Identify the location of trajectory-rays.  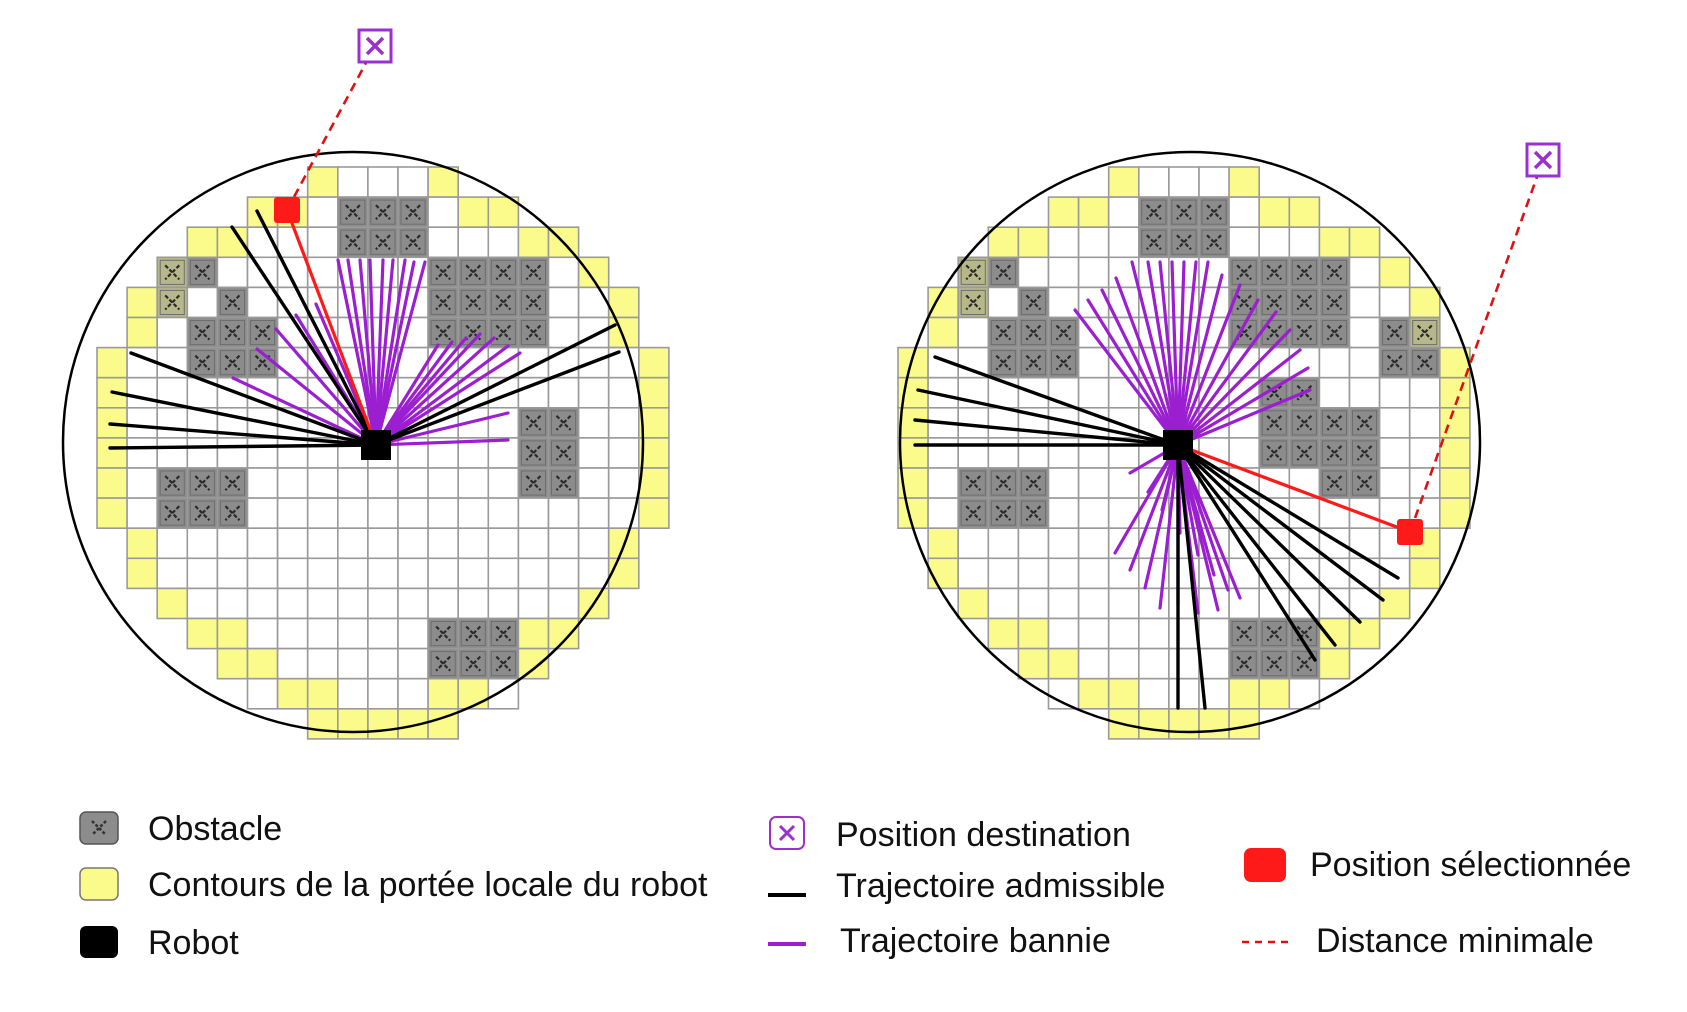
(364, 329).